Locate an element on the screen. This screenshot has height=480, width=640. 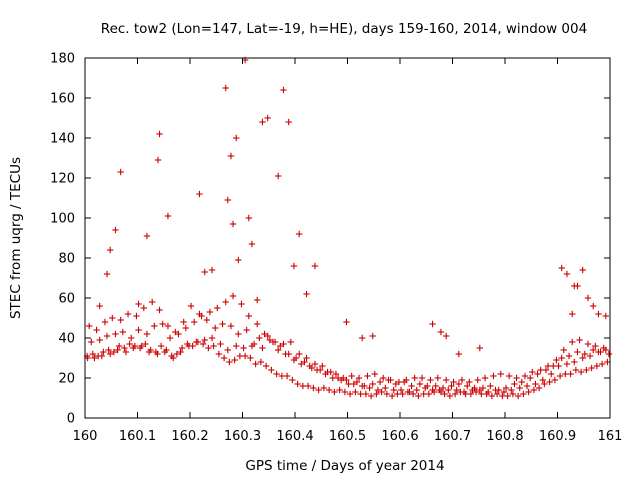
y-tick-label: 20 is located at coordinates (66, 379).